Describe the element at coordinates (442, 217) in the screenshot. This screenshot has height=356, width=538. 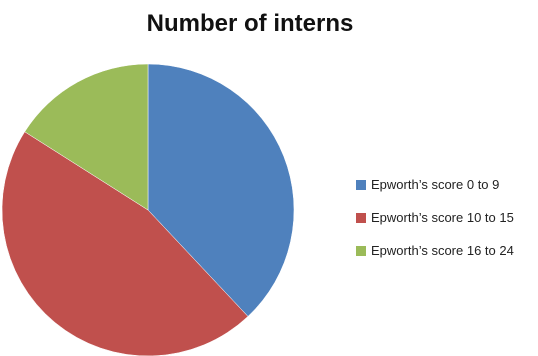
I see `legend-label: Epworth’s score 10 to 15` at that location.